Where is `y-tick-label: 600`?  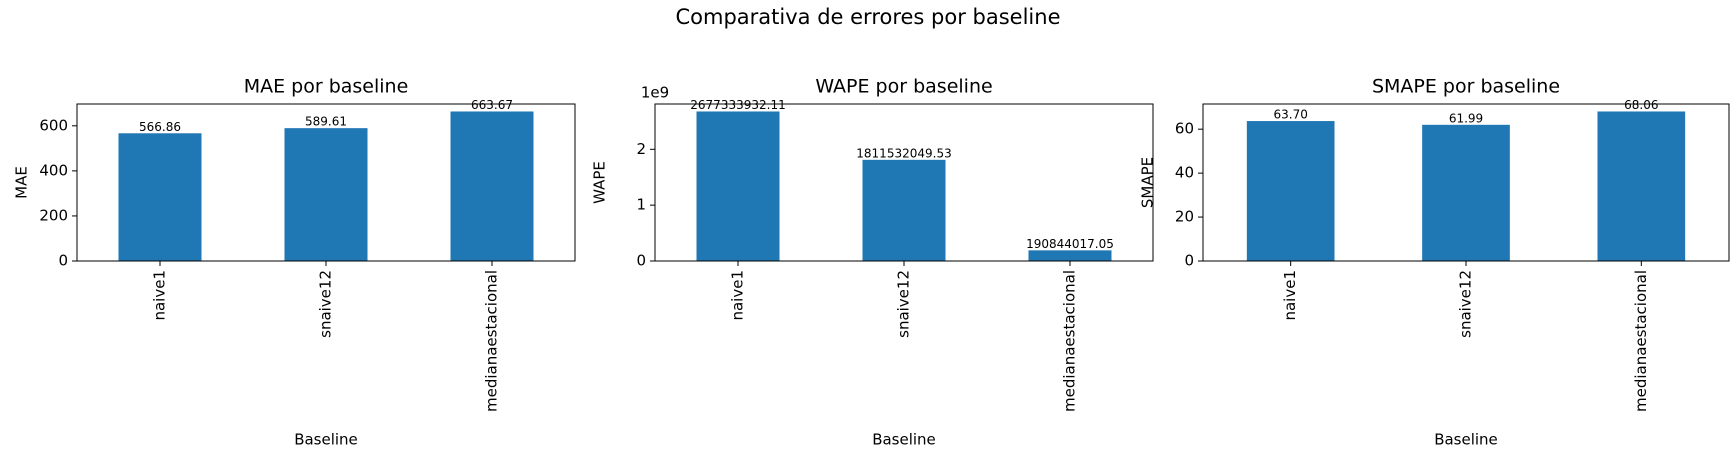
y-tick-label: 600 is located at coordinates (53, 125).